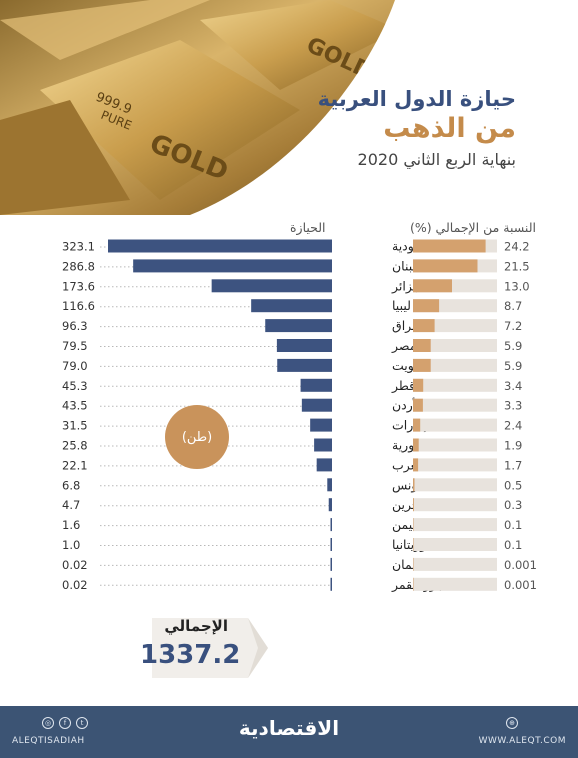 The height and width of the screenshot is (758, 578). Describe the element at coordinates (403, 386) in the screenshot. I see `country-label: قطر` at that location.